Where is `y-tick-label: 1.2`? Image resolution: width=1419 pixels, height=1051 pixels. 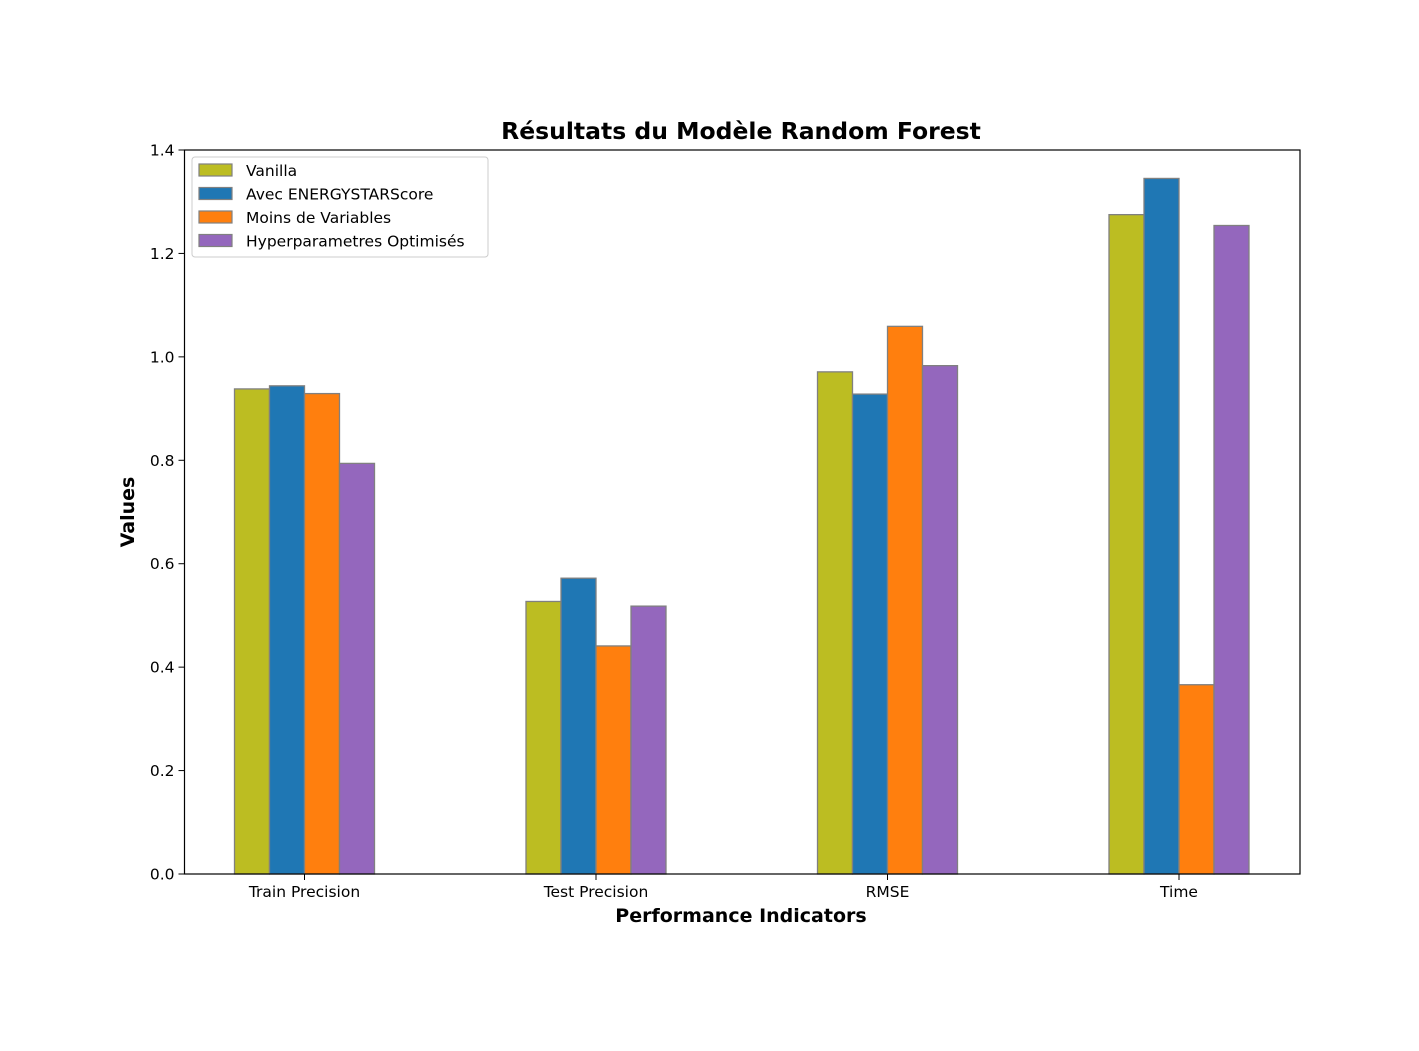
y-tick-label: 1.2 is located at coordinates (162, 254).